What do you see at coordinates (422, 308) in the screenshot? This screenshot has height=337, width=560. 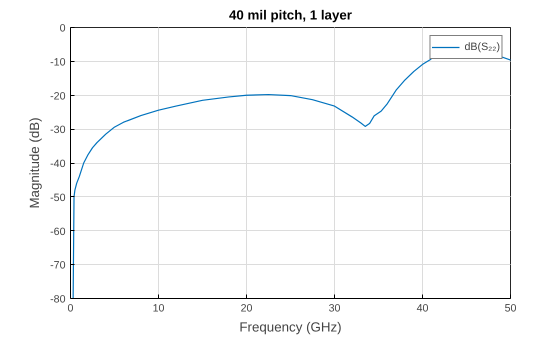 I see `x-tick-label: 40` at bounding box center [422, 308].